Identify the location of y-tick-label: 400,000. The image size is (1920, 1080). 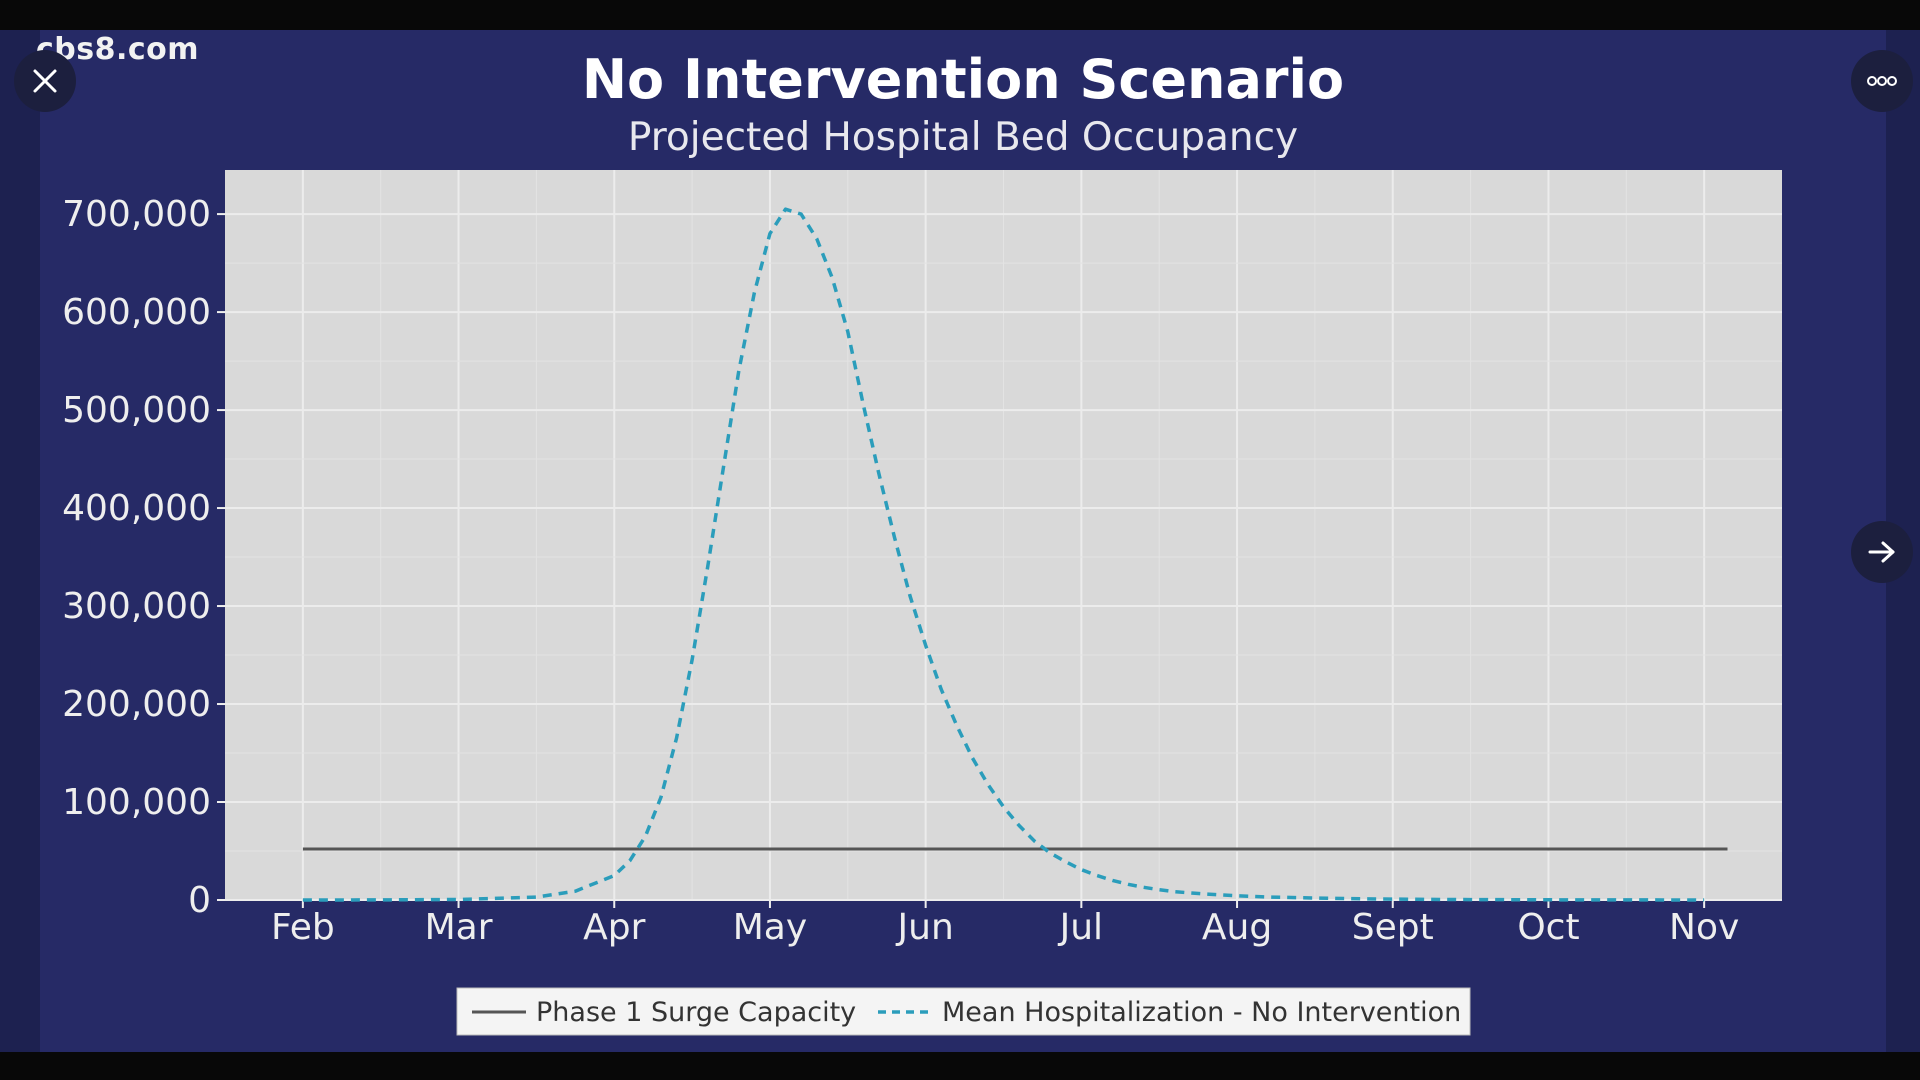
(136, 508).